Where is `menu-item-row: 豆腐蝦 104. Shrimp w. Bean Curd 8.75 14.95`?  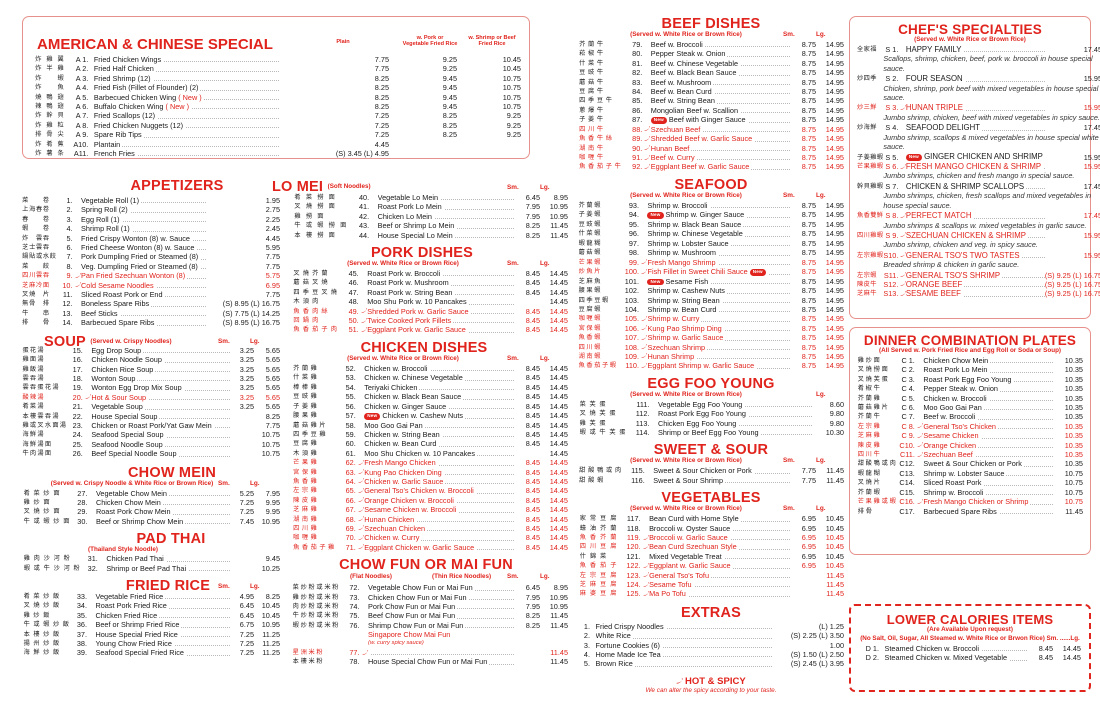 menu-item-row: 豆腐蝦 104. Shrimp w. Bean Curd 8.75 14.95 is located at coordinates (711, 309).